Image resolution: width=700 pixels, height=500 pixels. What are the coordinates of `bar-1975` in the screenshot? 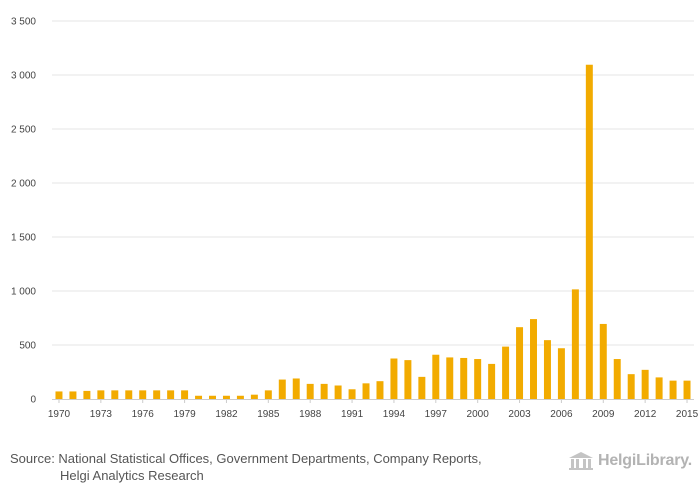 It's located at (129, 394).